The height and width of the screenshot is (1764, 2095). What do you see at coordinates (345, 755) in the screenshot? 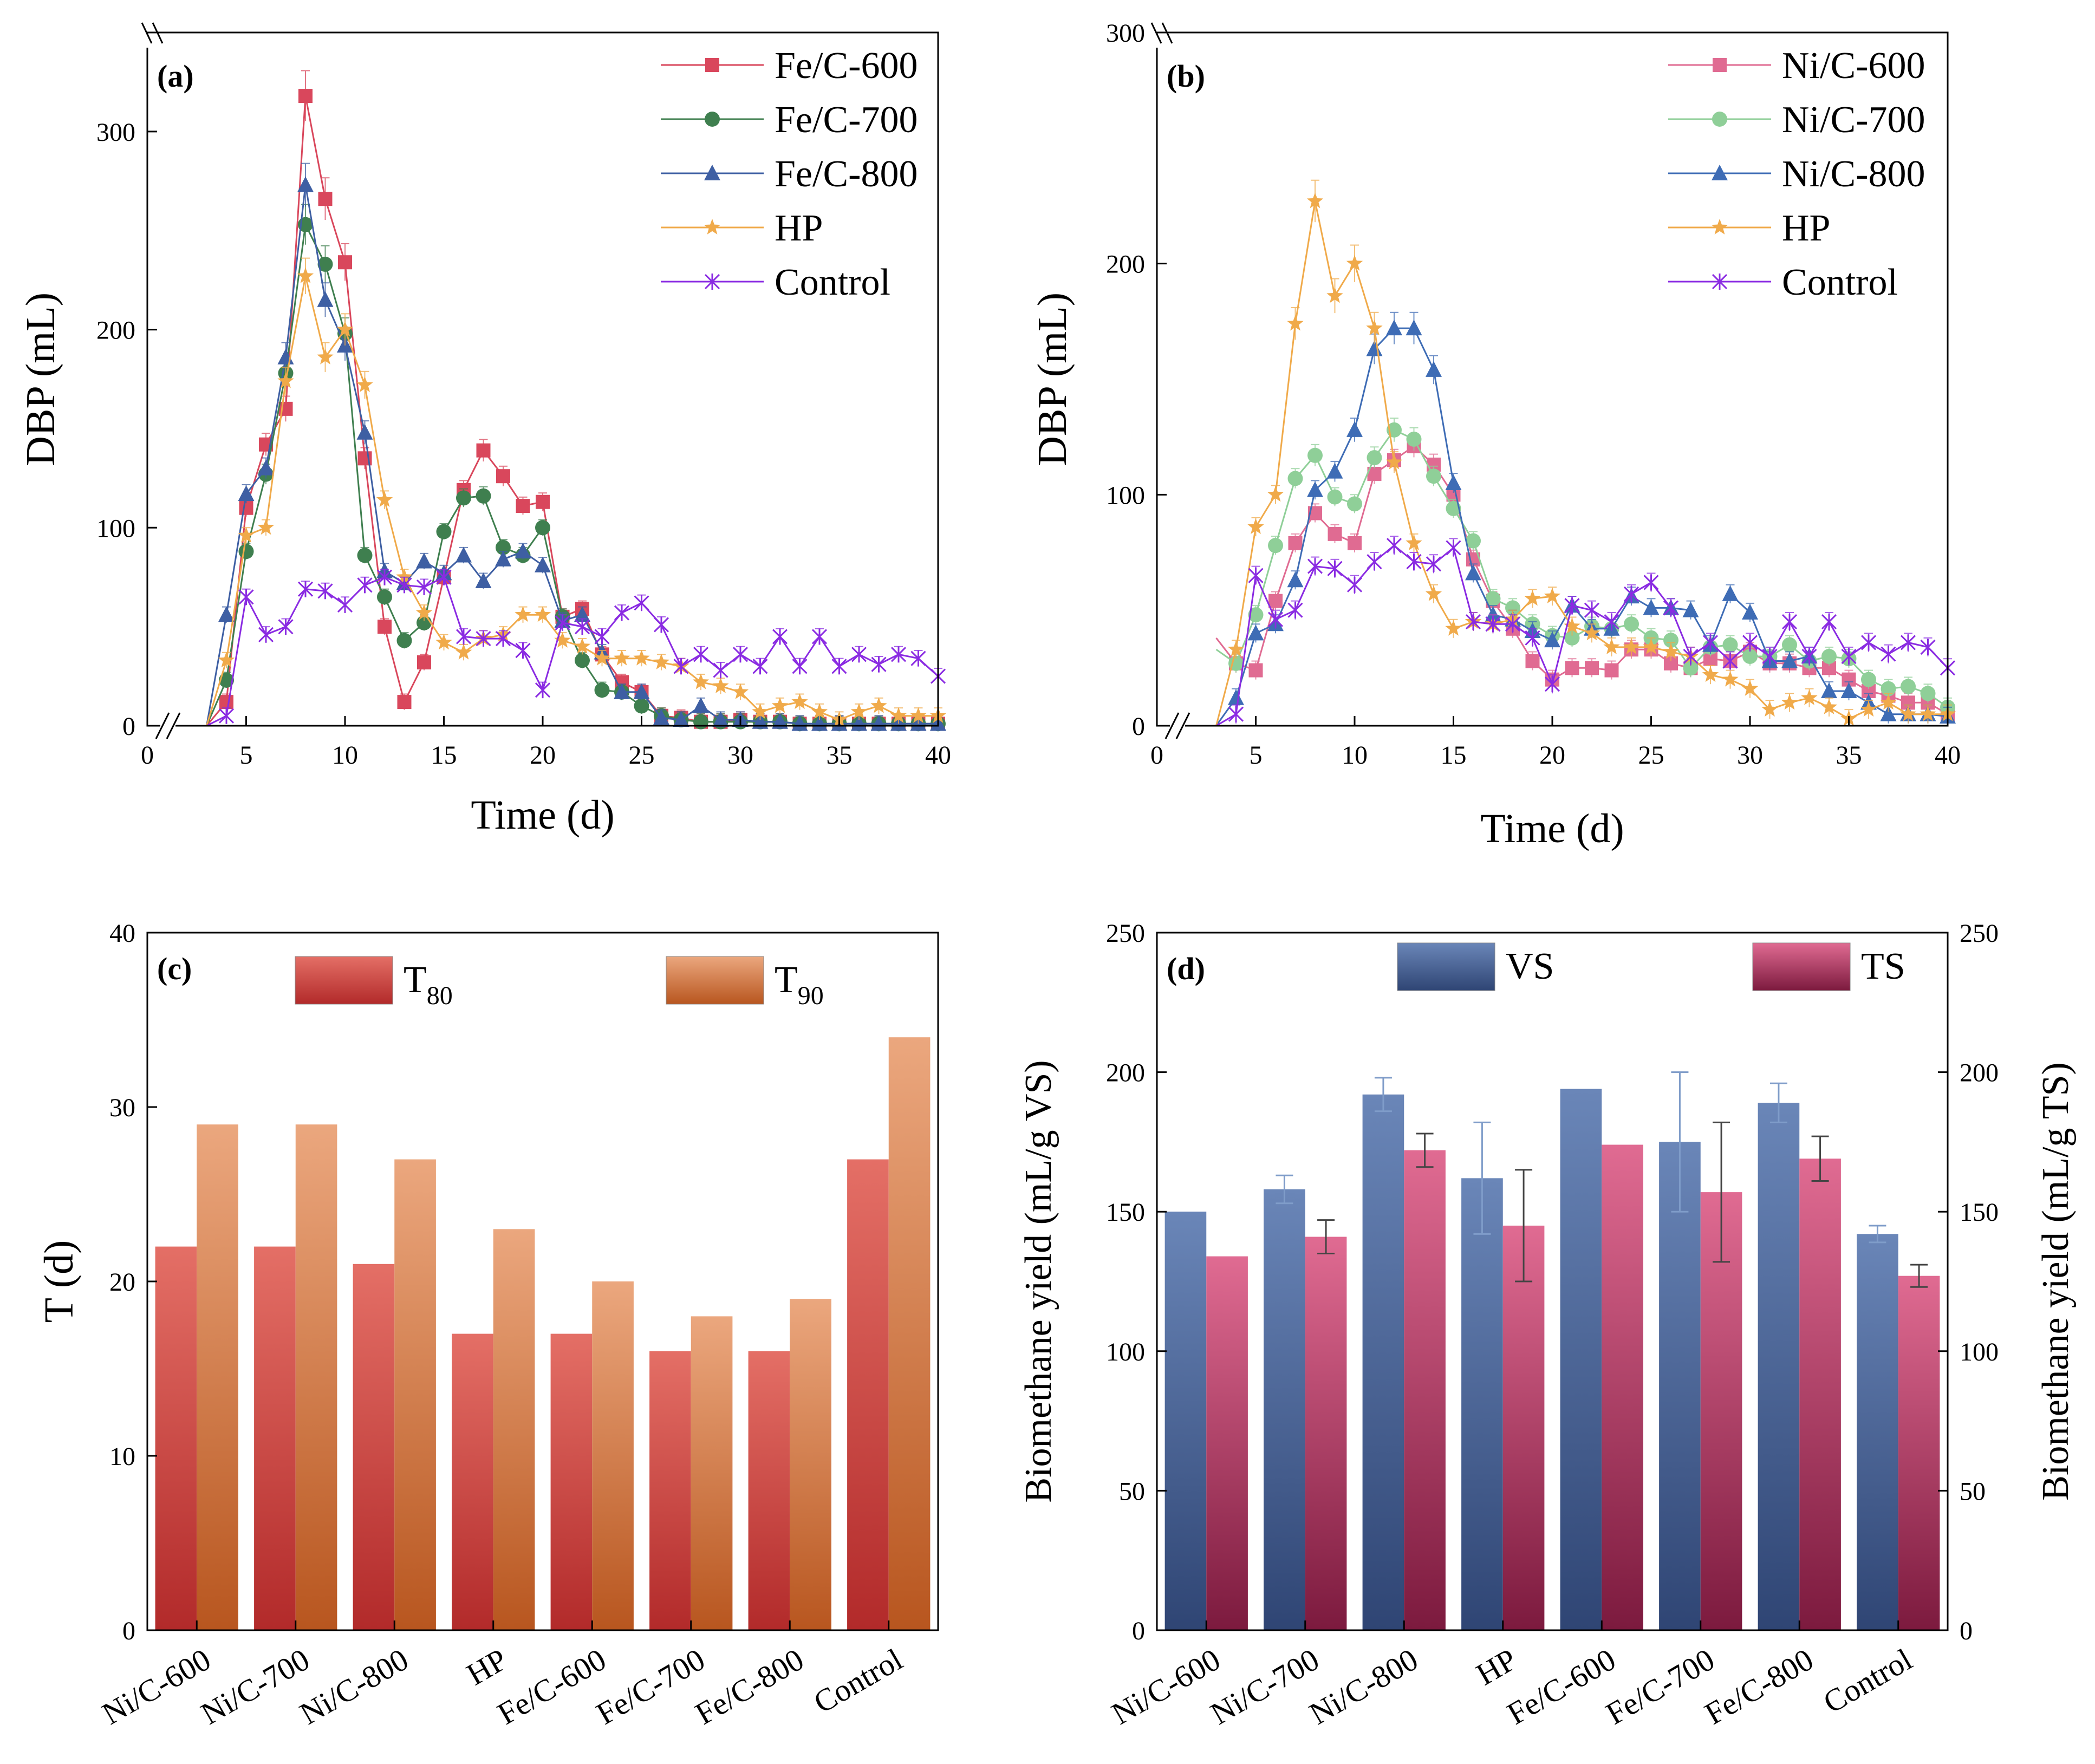
I see `x-tick-label: 10` at bounding box center [345, 755].